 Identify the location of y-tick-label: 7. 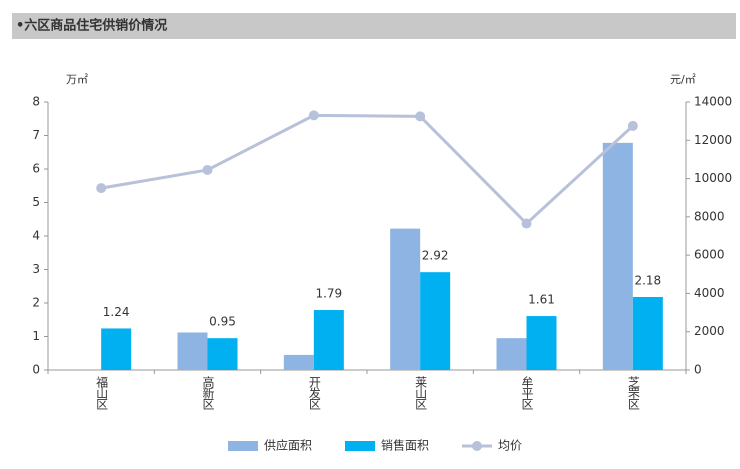
(36, 135).